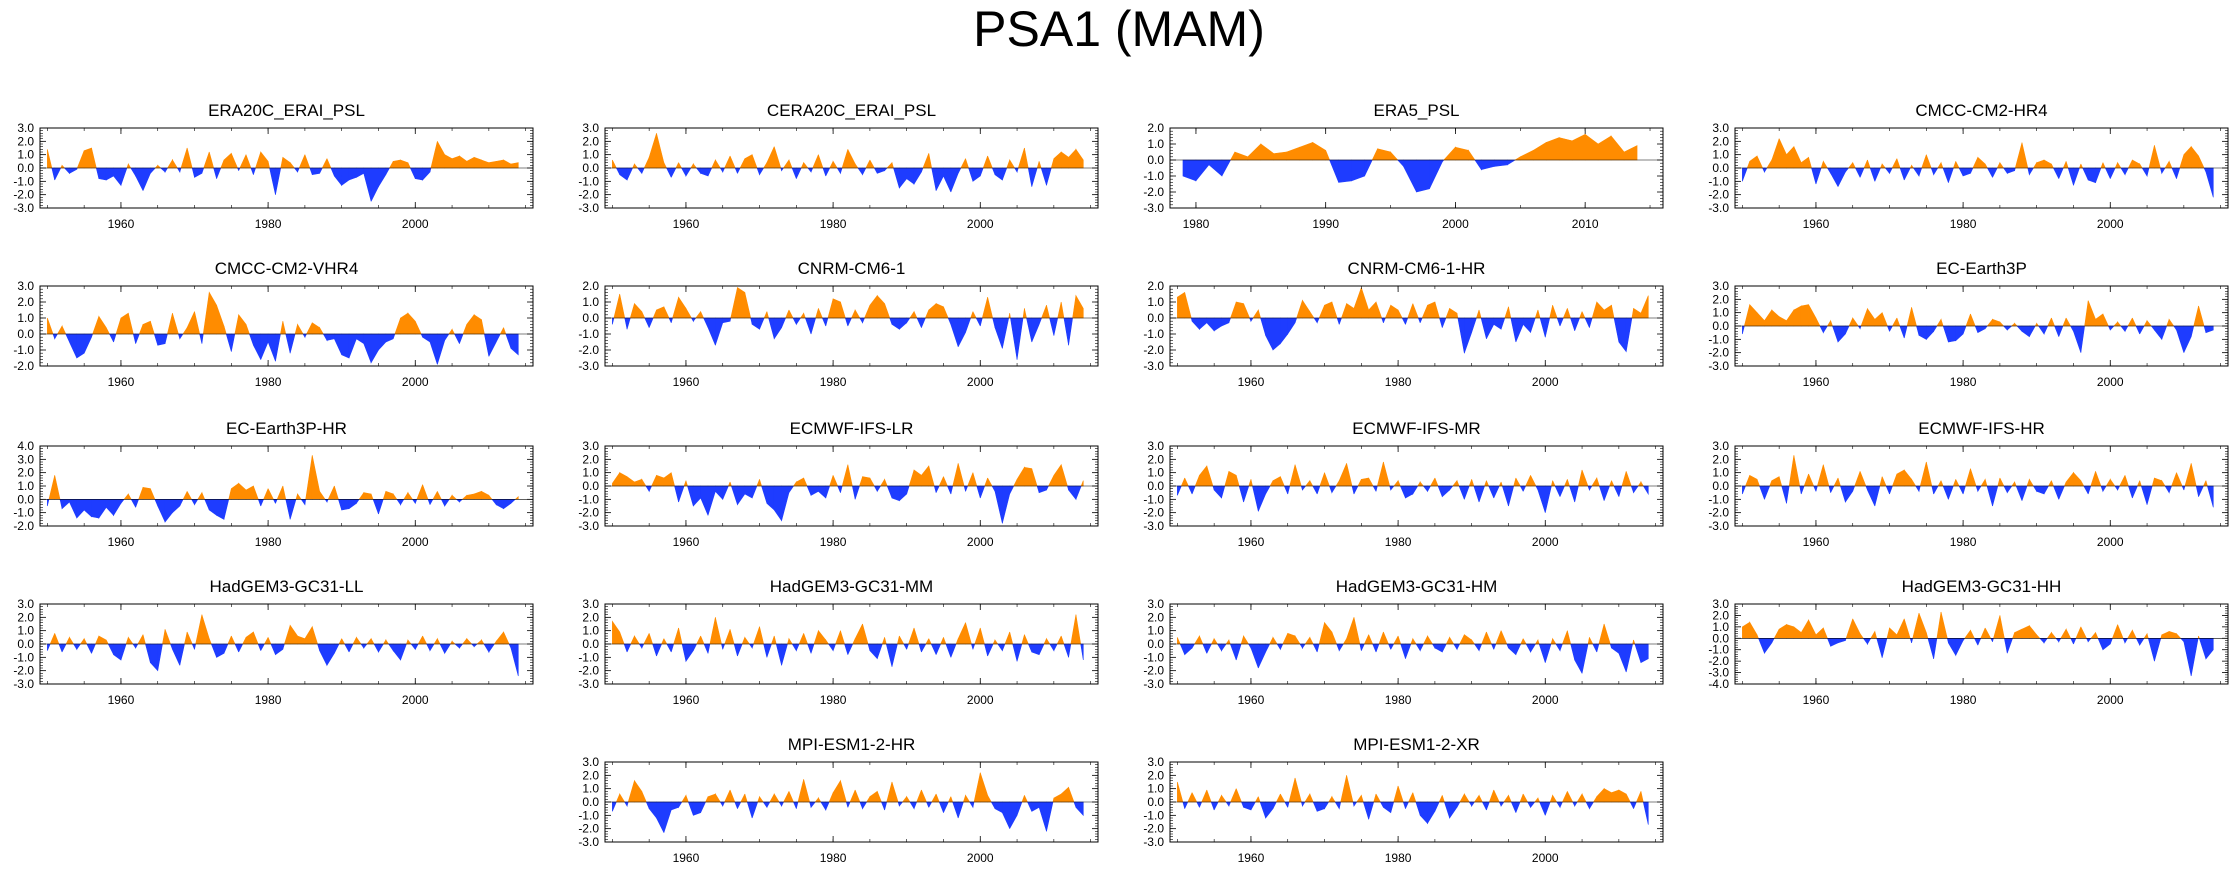  What do you see at coordinates (1416, 744) in the screenshot?
I see `panel-title: MPI-ESM1-2-XR` at bounding box center [1416, 744].